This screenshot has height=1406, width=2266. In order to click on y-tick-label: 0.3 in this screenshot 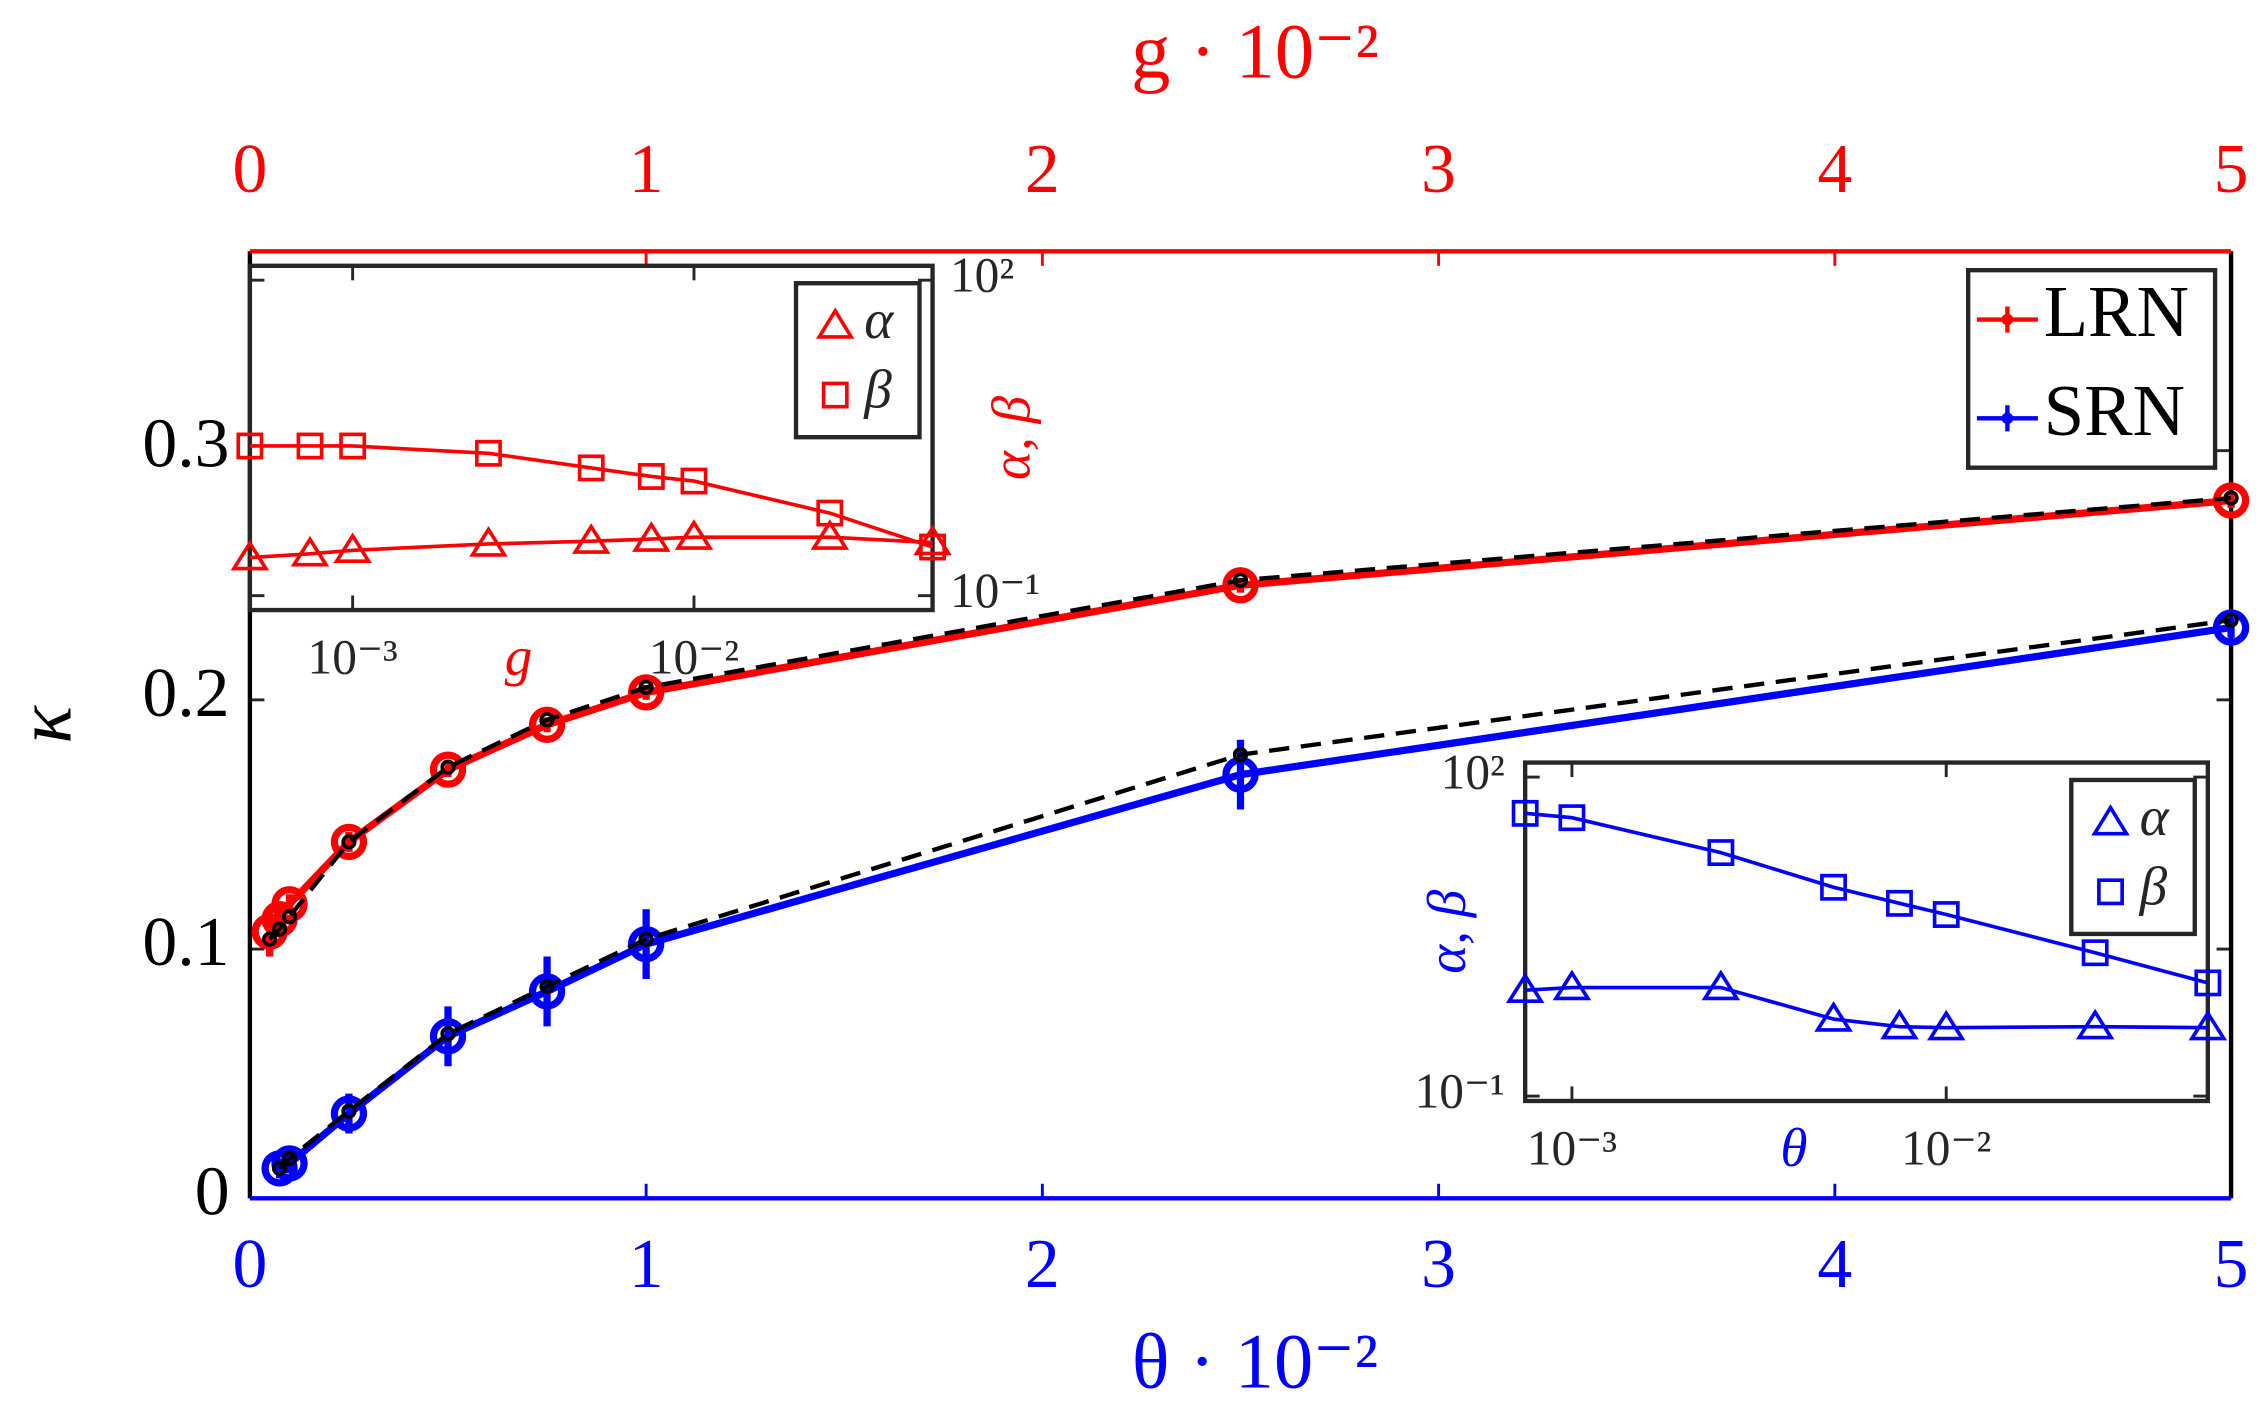, I will do `click(185, 444)`.